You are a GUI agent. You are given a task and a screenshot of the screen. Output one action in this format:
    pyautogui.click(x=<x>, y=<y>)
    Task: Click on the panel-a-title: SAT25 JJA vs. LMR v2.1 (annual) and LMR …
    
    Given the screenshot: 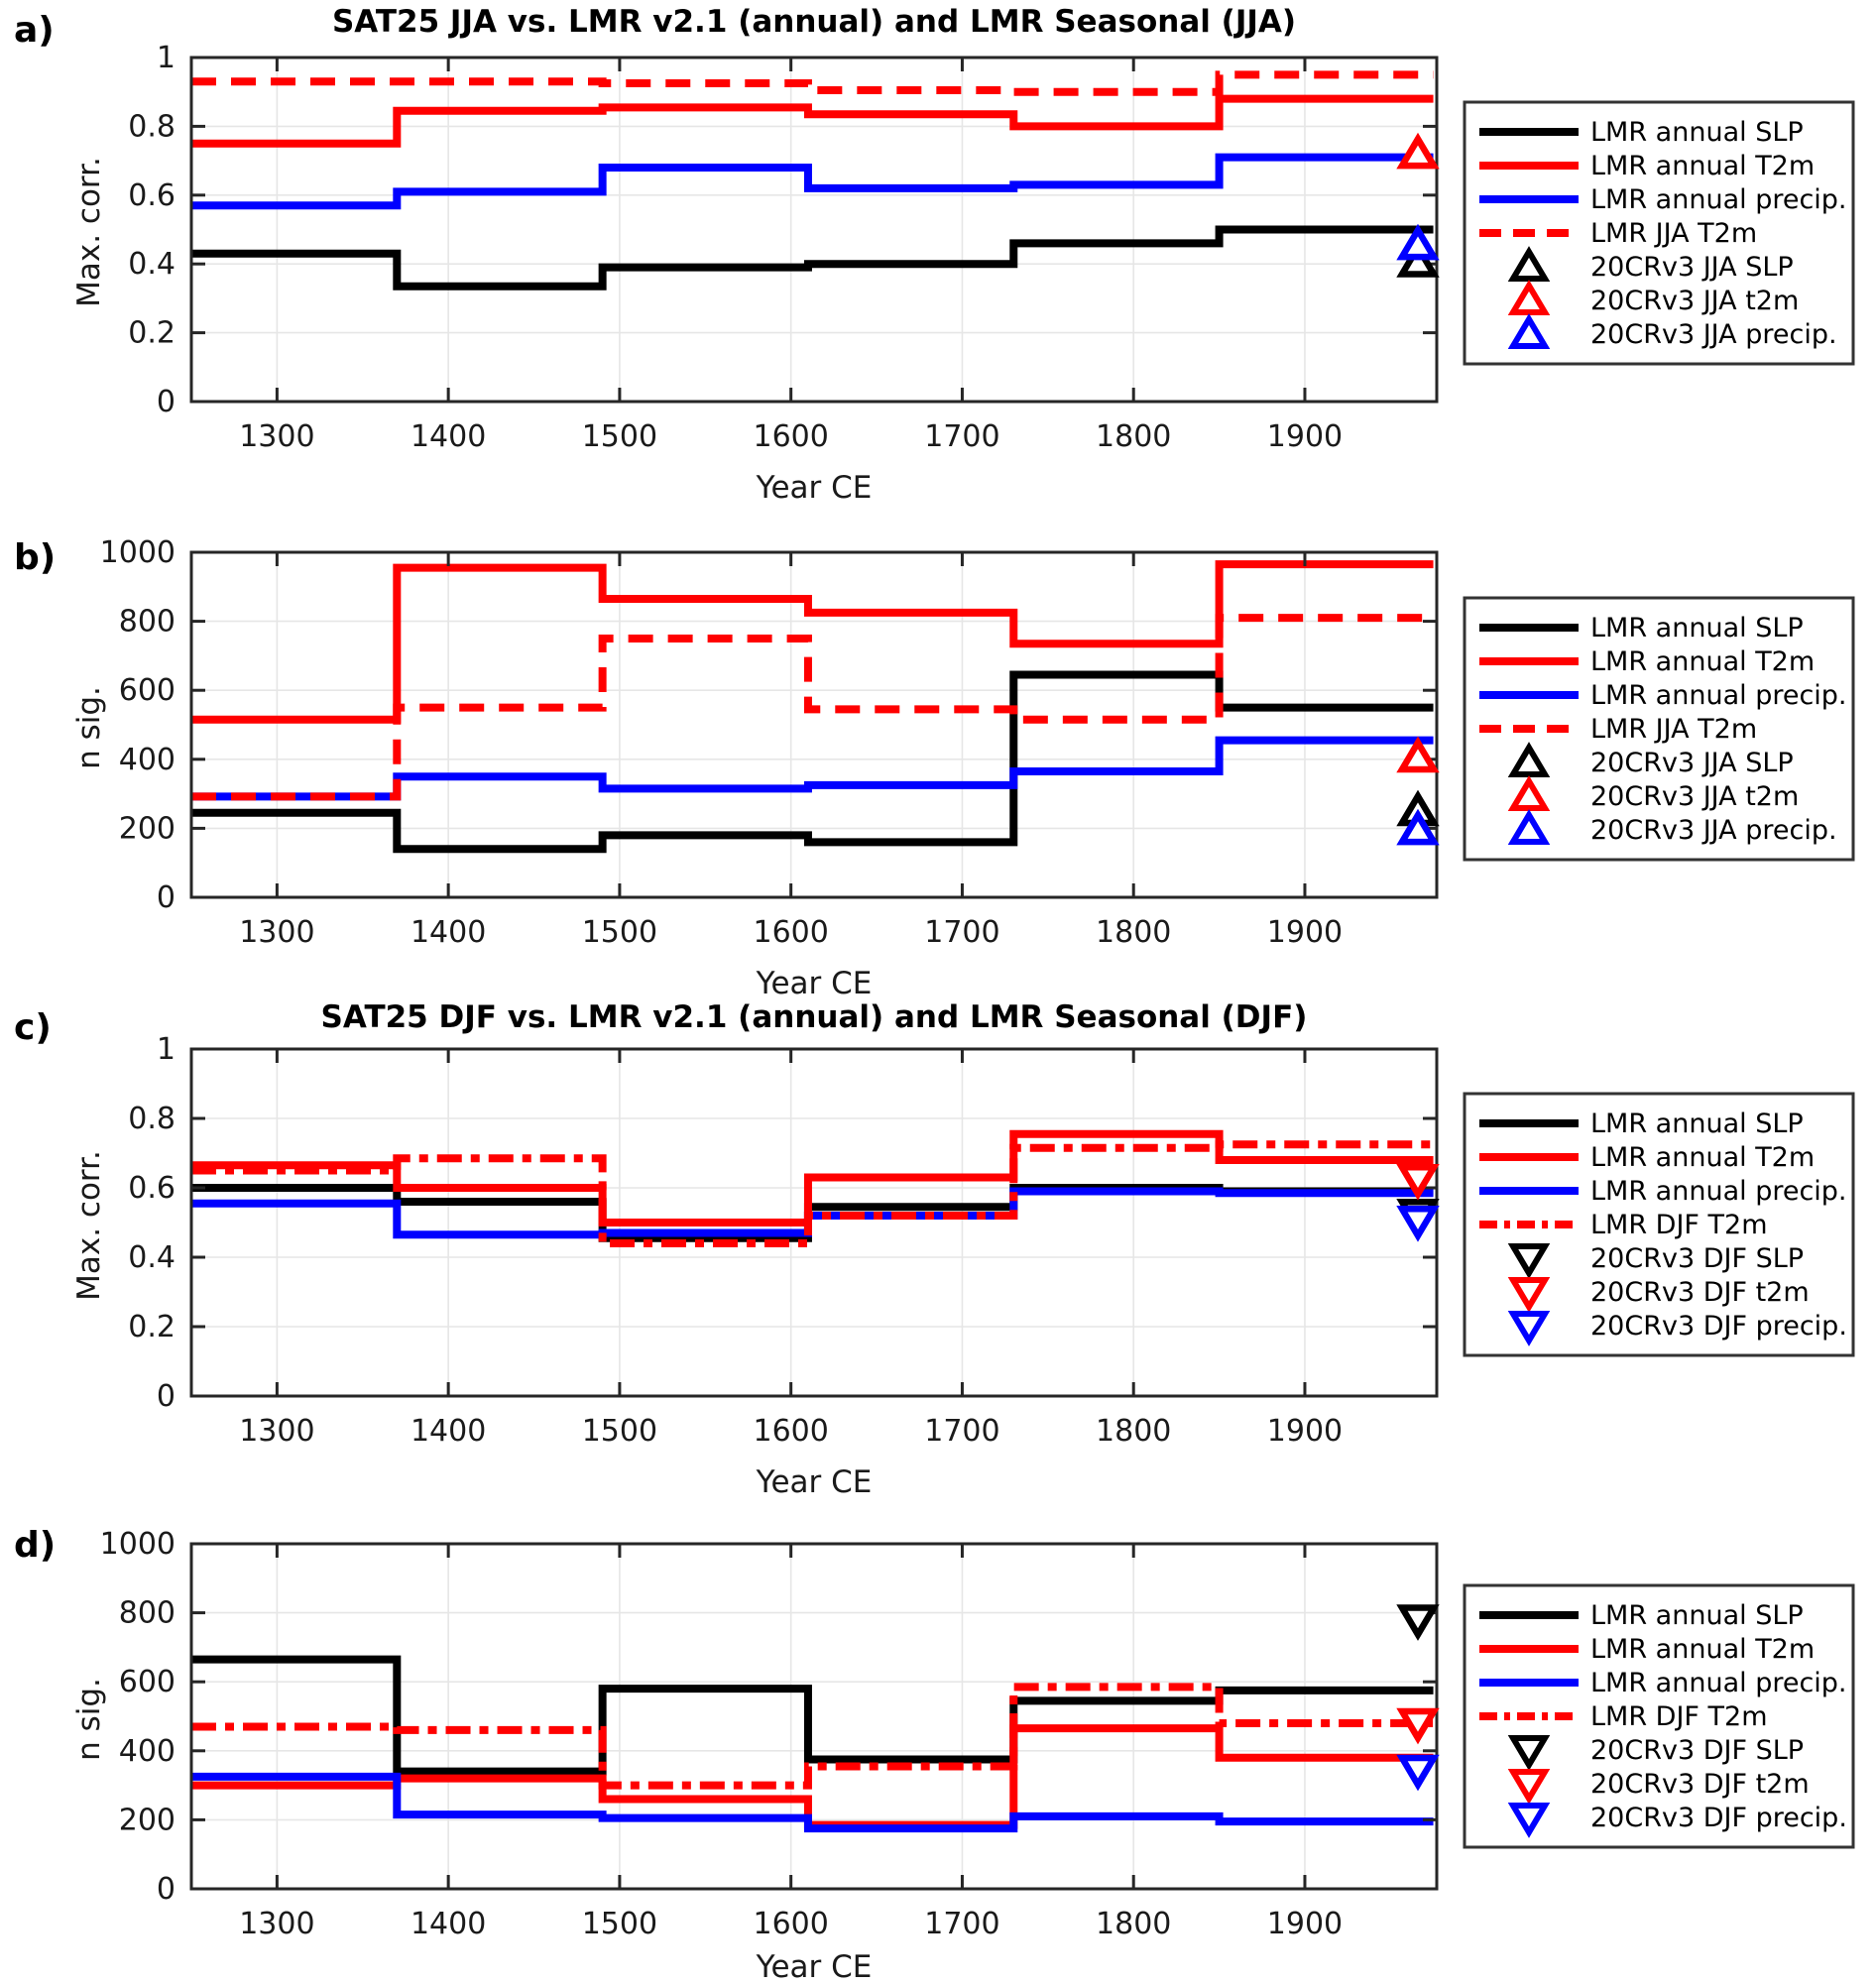 What is the action you would take?
    pyautogui.click(x=814, y=22)
    